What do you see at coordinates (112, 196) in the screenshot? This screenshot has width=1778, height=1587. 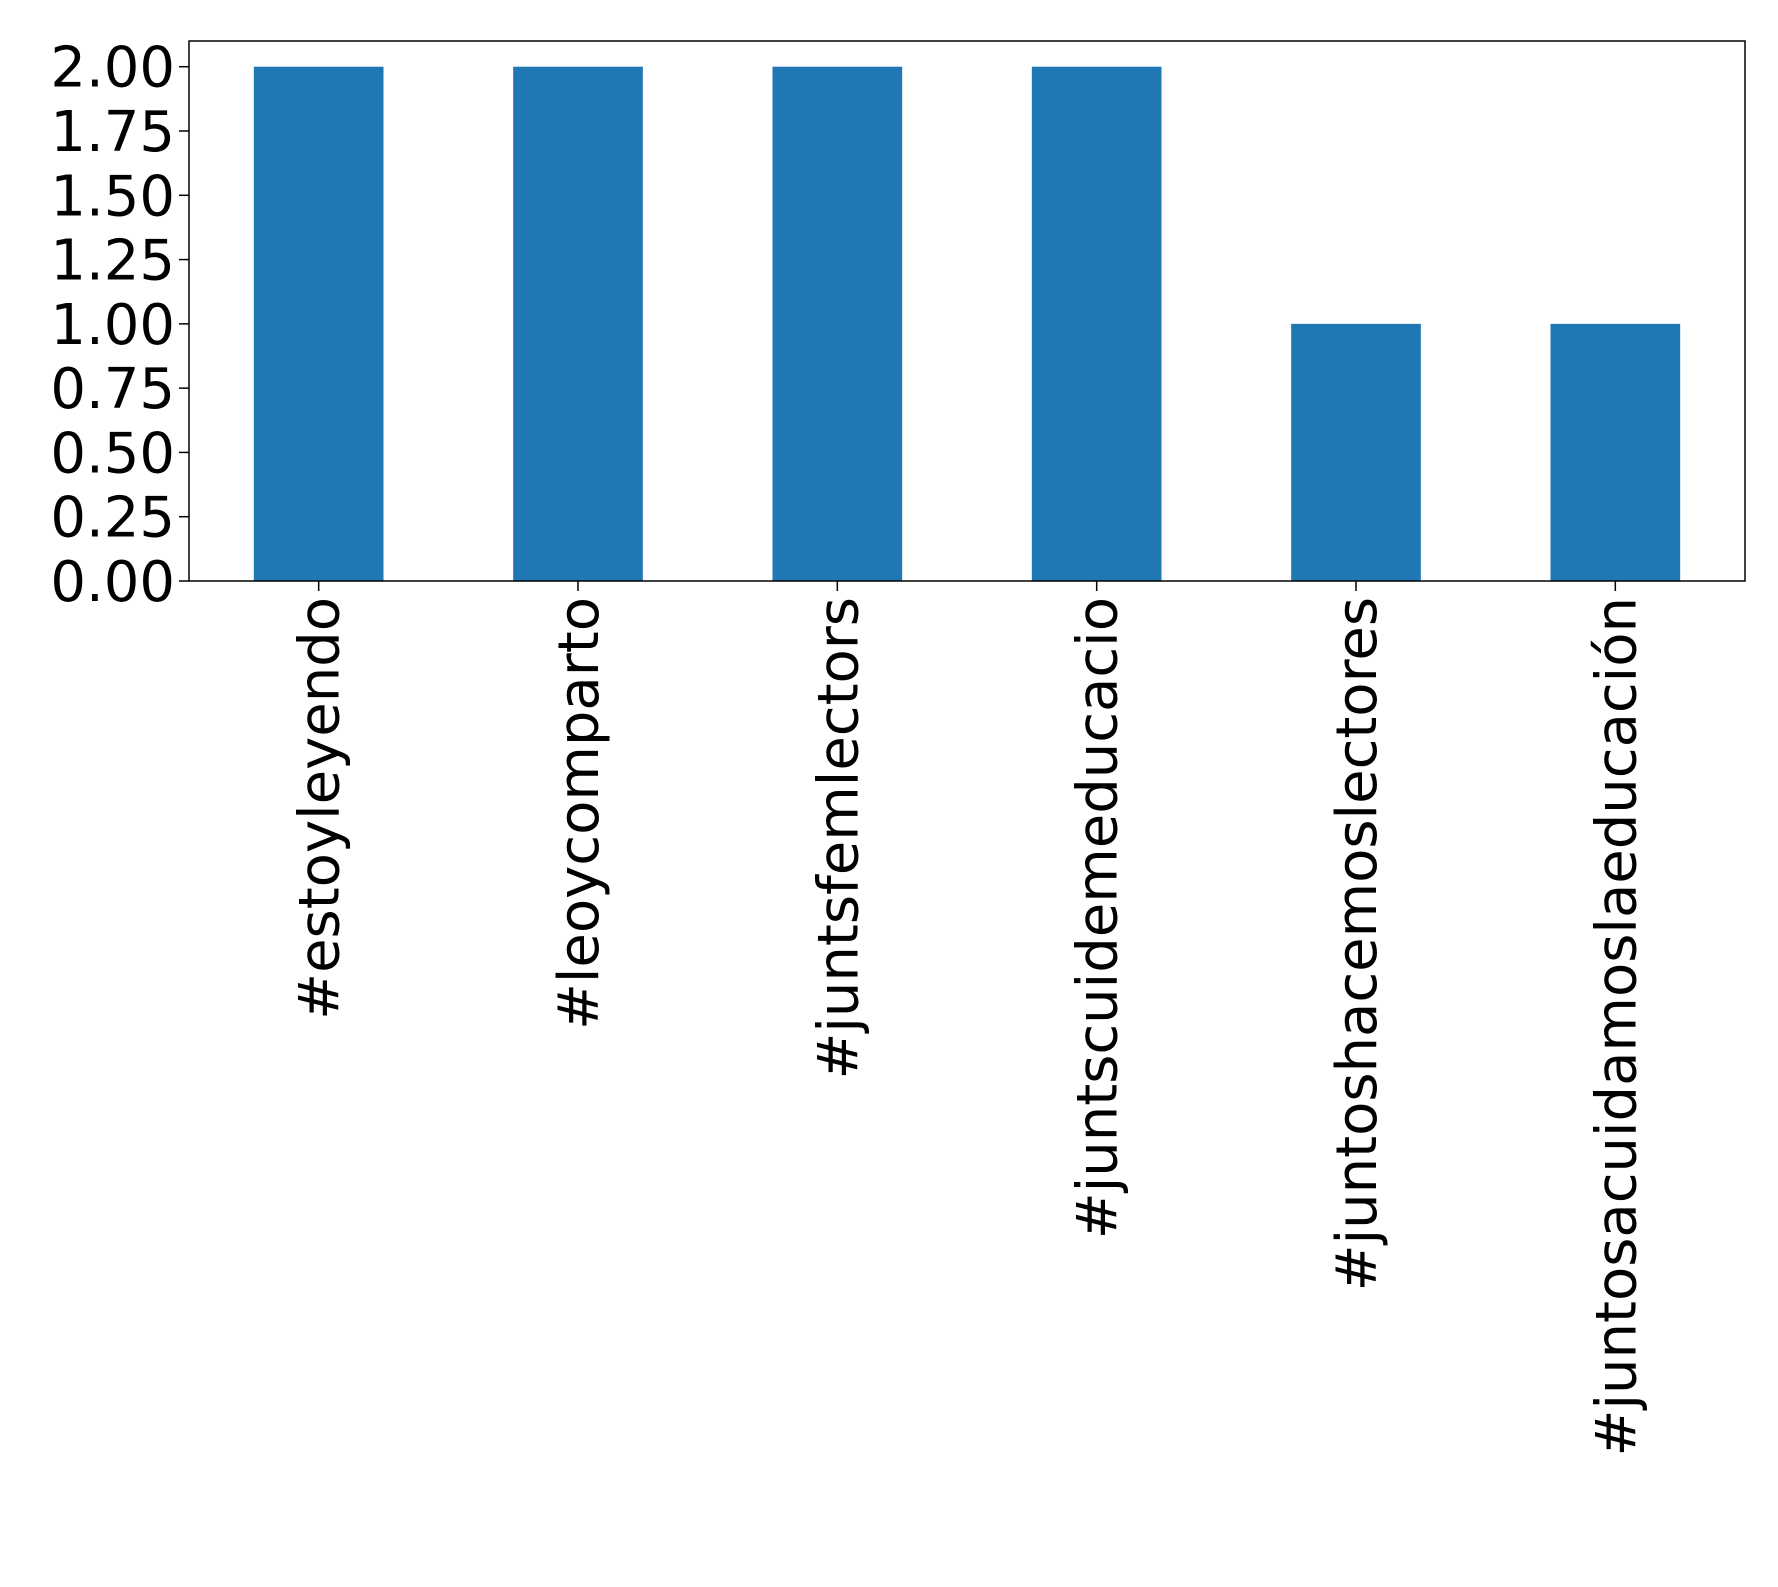 I see `y-tick-label: 1.50` at bounding box center [112, 196].